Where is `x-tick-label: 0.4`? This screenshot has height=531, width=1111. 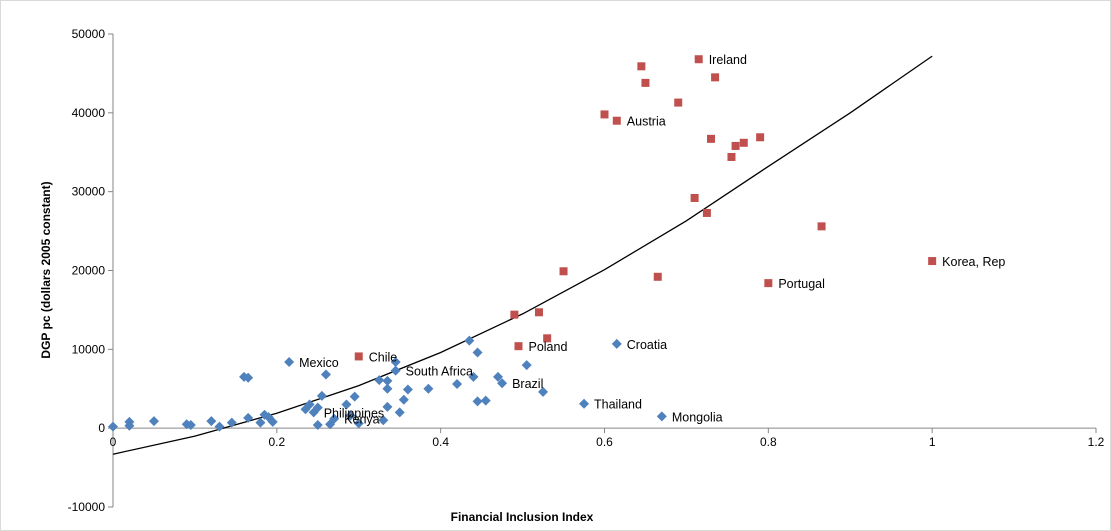 x-tick-label: 0.4 is located at coordinates (440, 442).